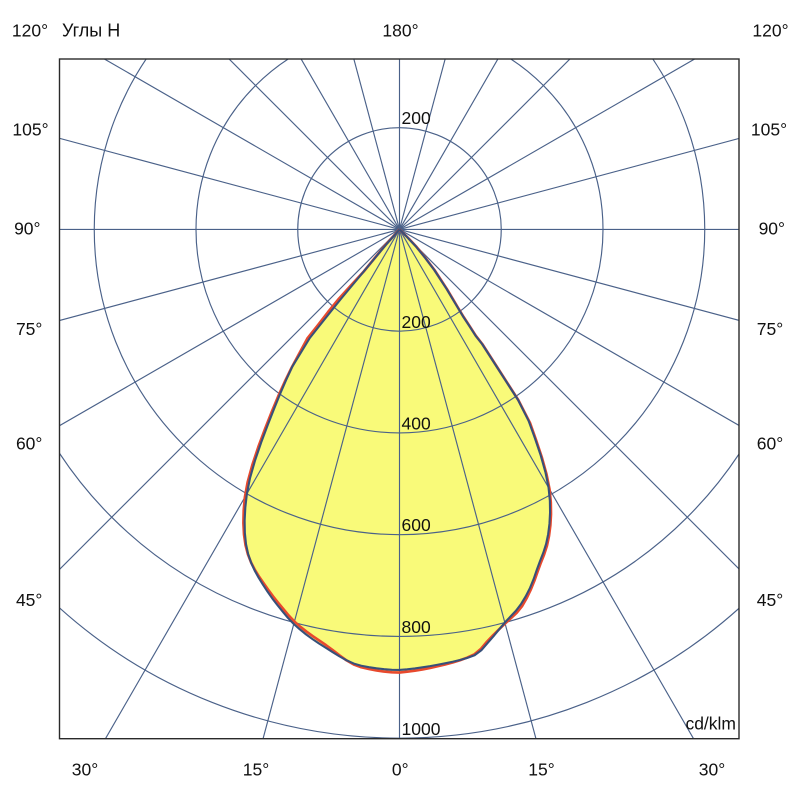  Describe the element at coordinates (416, 424) in the screenshot. I see `svg-text: 400` at that location.